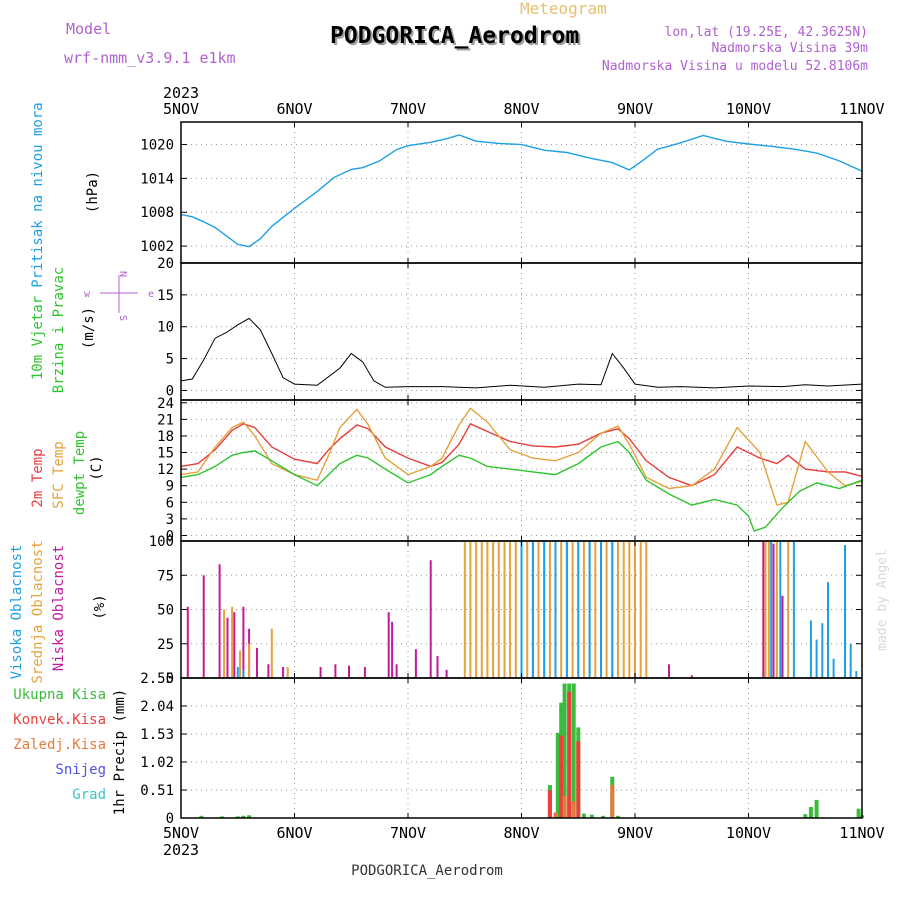 This screenshot has width=900, height=900. Describe the element at coordinates (161, 542) in the screenshot. I see `y-ticklabel: 100` at that location.